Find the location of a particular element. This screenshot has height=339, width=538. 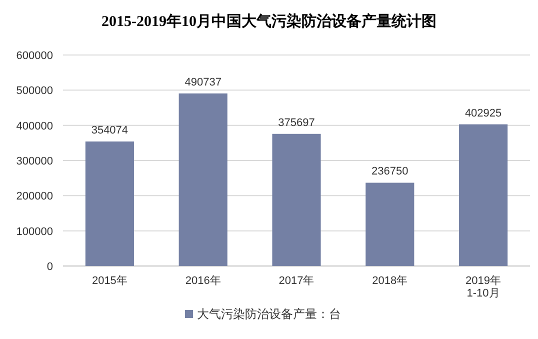

data-label: 490737 is located at coordinates (203, 82).